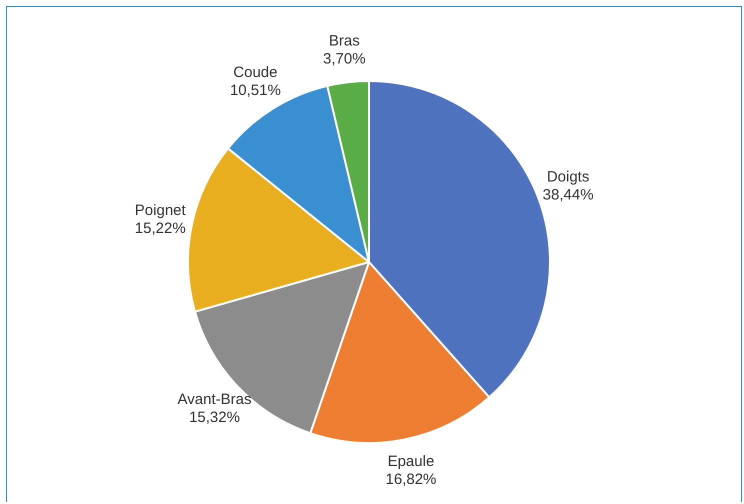 The width and height of the screenshot is (744, 504). Describe the element at coordinates (411, 461) in the screenshot. I see `slice-label: Epaule` at that location.